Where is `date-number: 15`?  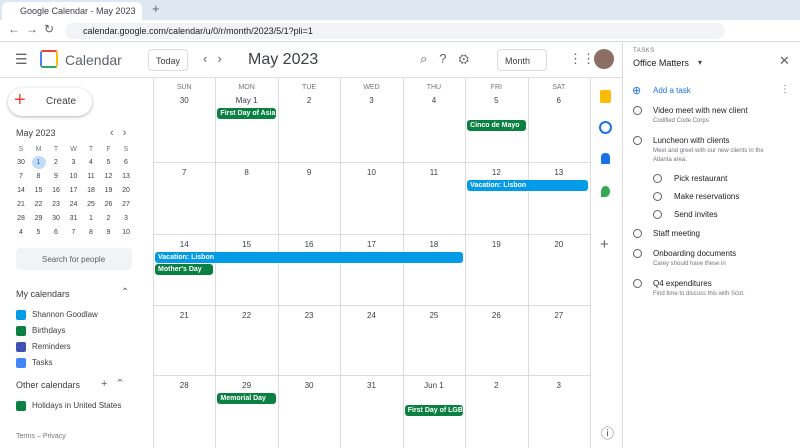 date-number: 15 is located at coordinates (247, 244).